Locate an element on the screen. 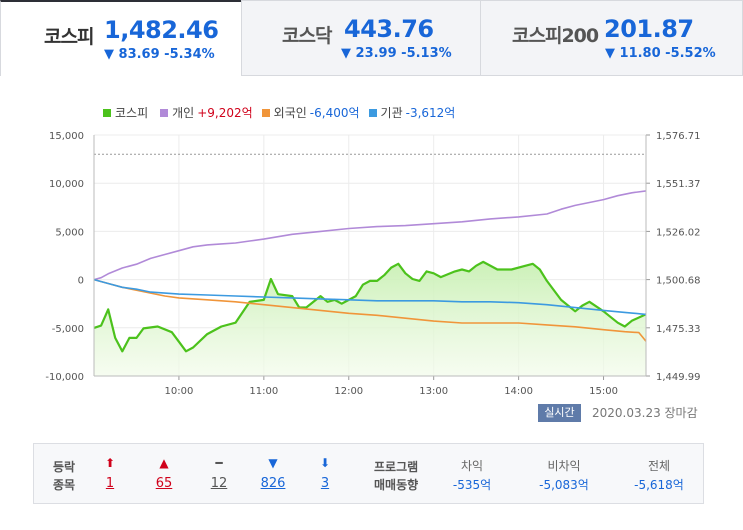 This screenshot has height=530, width=743. y-left-tick-label: -5,000 is located at coordinates (68, 329).